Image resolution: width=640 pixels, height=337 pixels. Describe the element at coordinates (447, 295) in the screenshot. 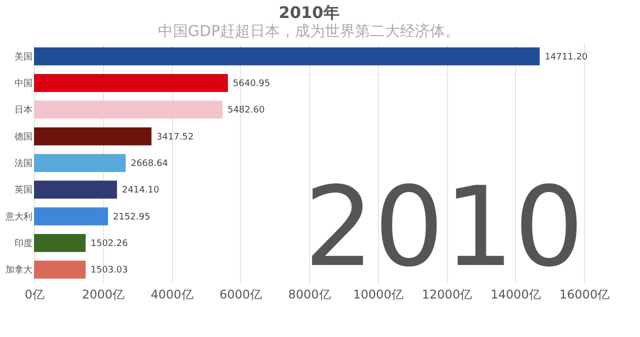

I see `x-tick-label: 12000亿` at that location.